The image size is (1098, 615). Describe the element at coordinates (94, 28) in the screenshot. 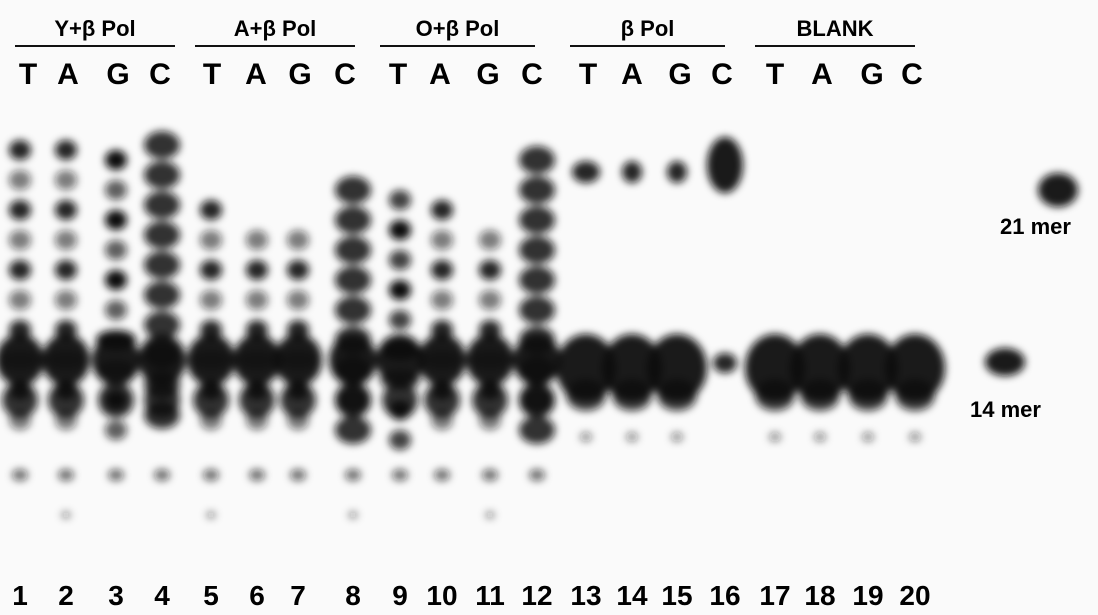

I see `group-label: Y+β Pol` at that location.